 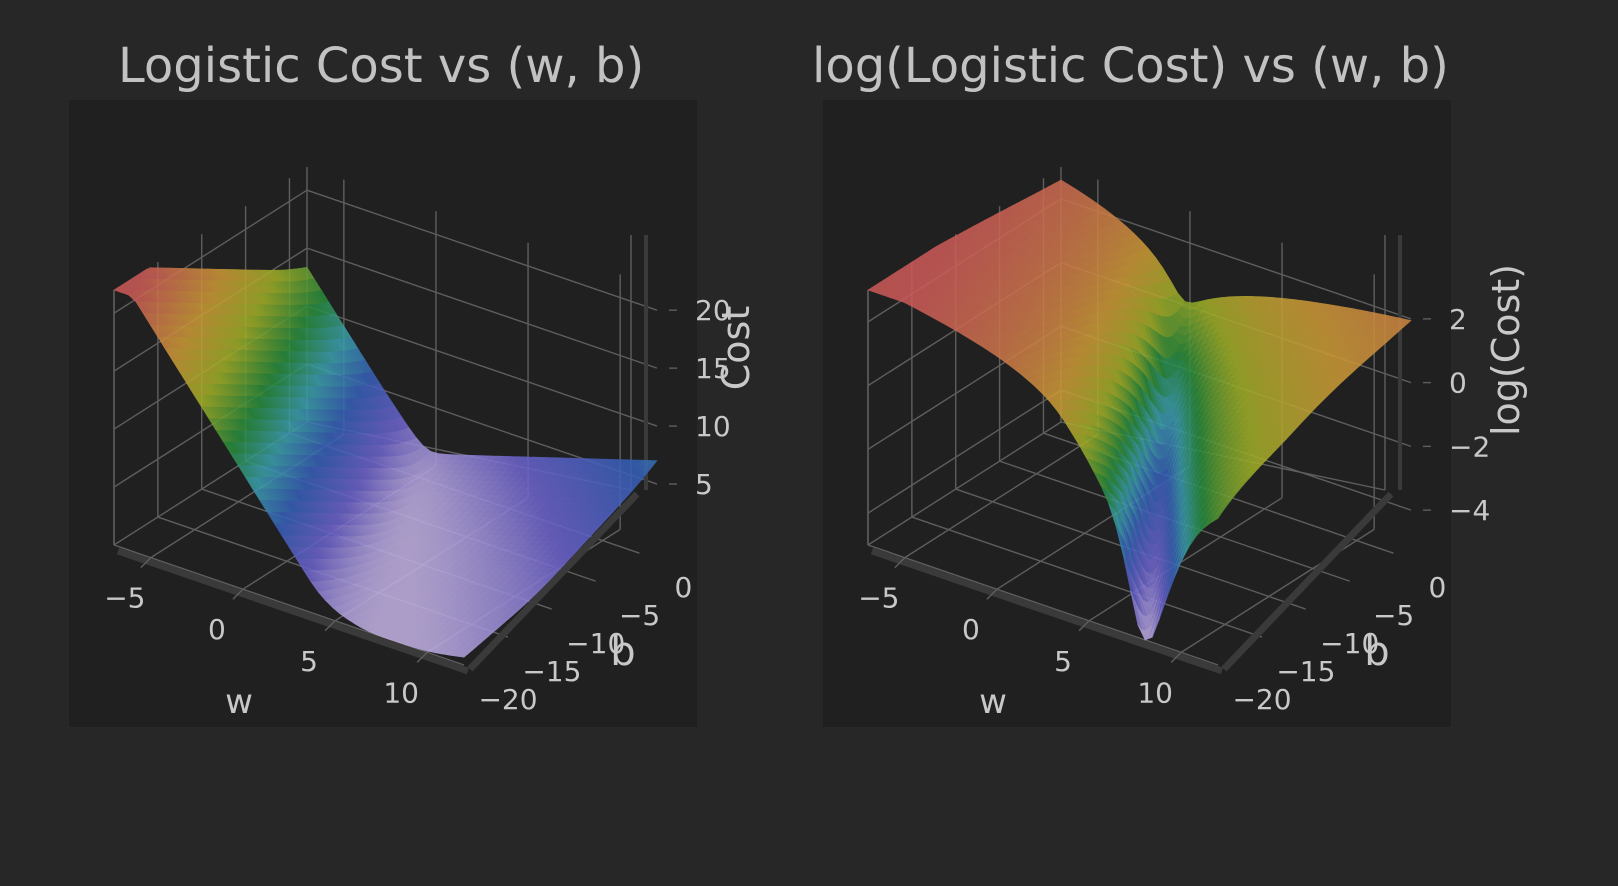 I want to click on z-tick-label: 2, so click(x=1458, y=319).